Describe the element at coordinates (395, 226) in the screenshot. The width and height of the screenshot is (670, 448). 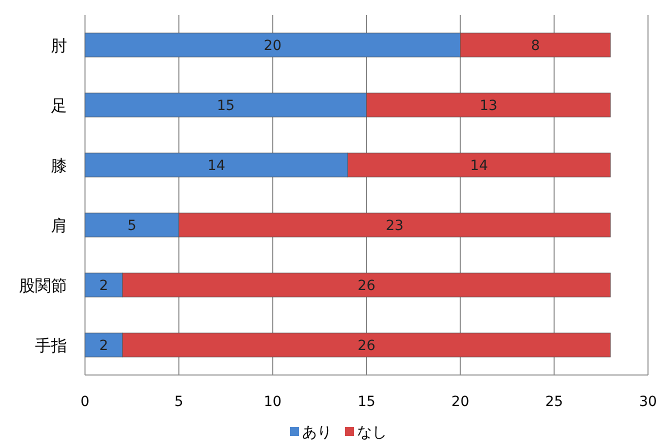
I see `data-label: 23` at that location.